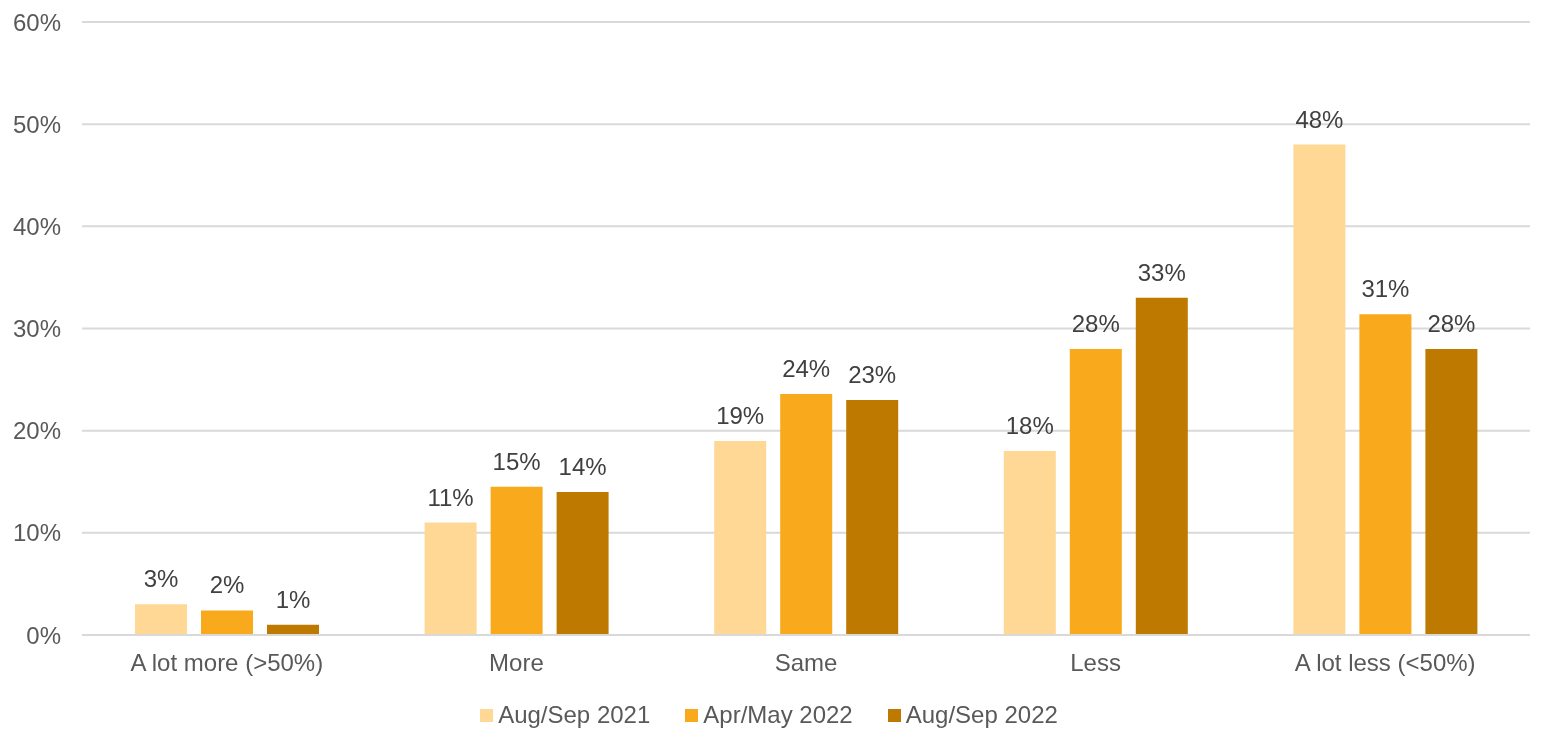 Image resolution: width=1544 pixels, height=730 pixels. I want to click on y-tick-label: 20%, so click(36, 431).